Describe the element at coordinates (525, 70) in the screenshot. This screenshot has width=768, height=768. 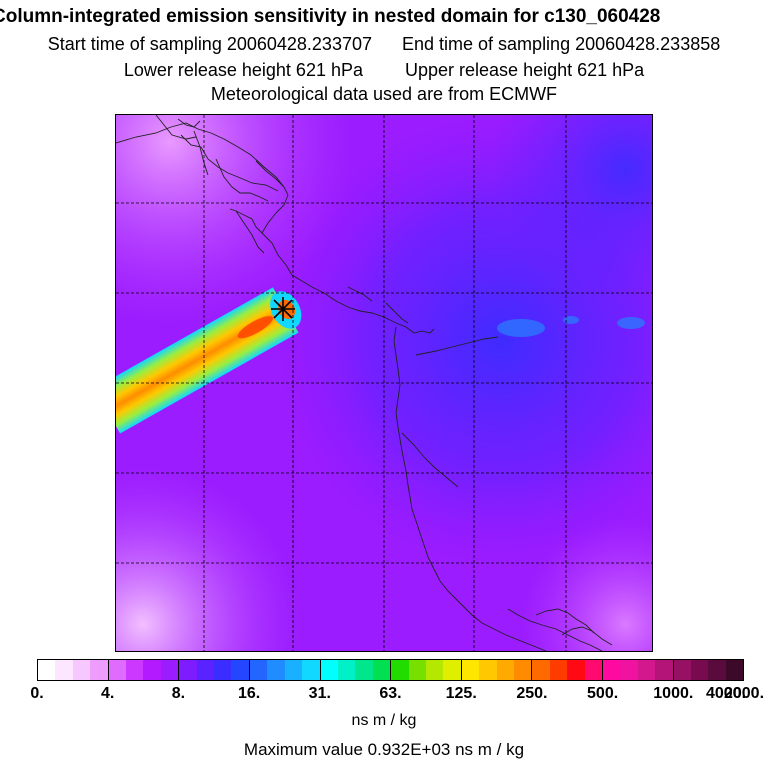
I see `upper-release-label: Upper release height 621 hPa` at that location.